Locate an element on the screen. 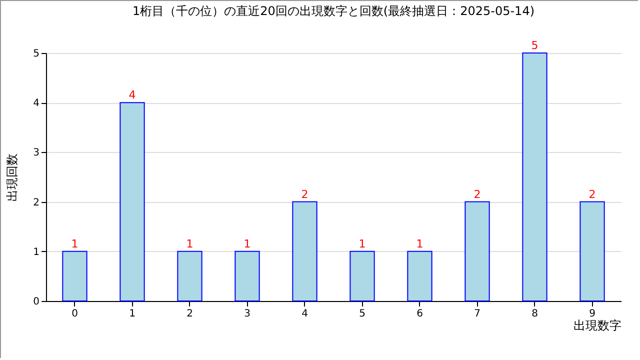  x-tick-label: 0 is located at coordinates (75, 314).